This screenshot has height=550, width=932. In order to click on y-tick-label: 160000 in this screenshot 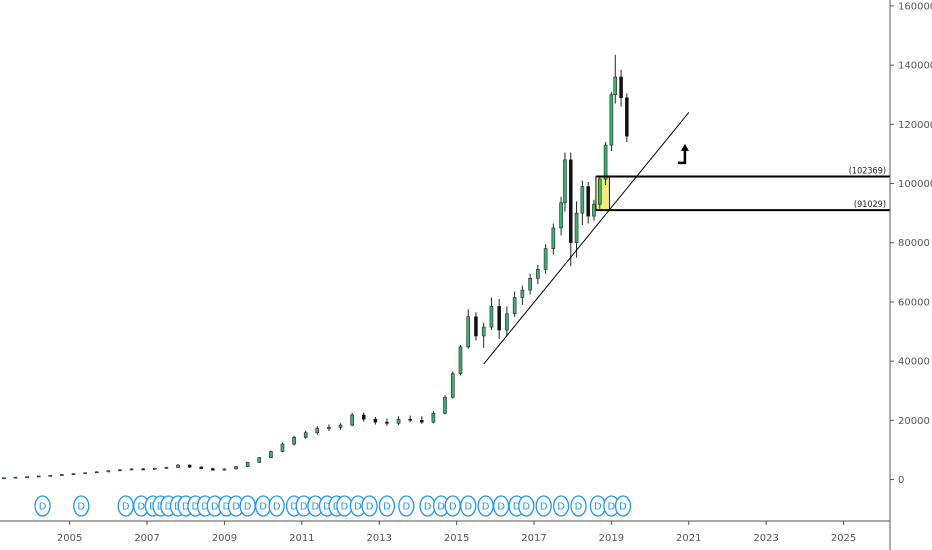, I will do `click(915, 6)`.